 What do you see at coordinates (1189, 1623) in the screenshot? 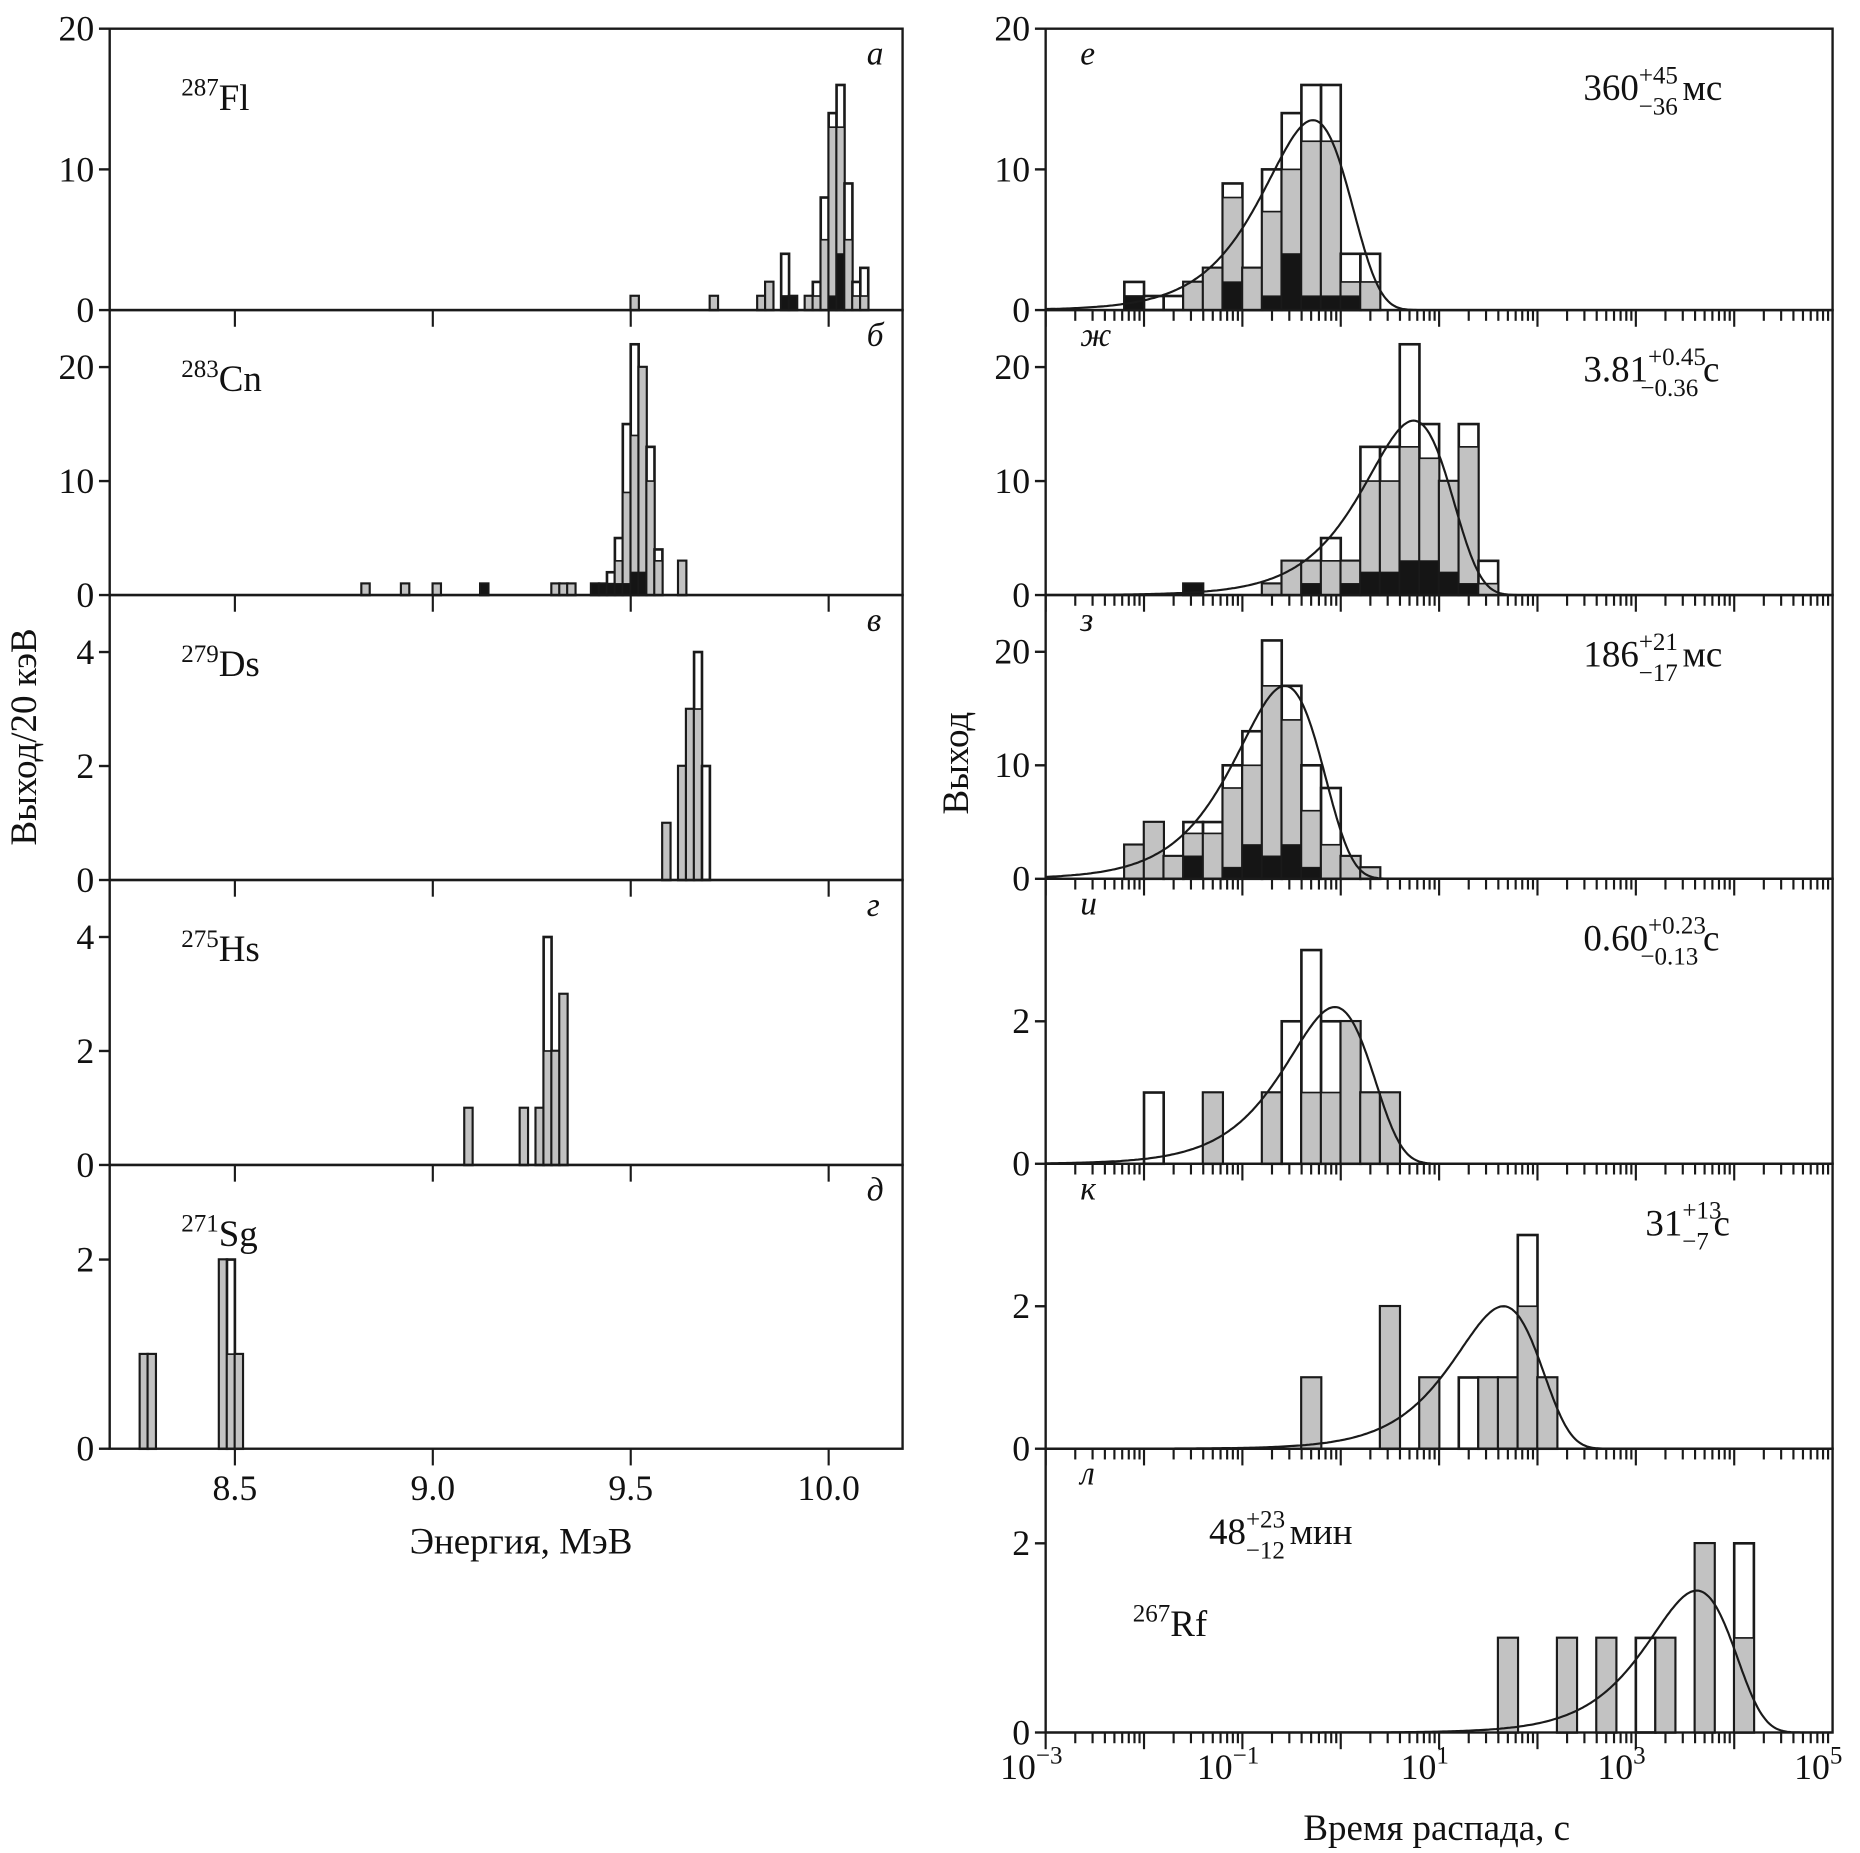
I see `isotope-symbol: Rf` at bounding box center [1189, 1623].